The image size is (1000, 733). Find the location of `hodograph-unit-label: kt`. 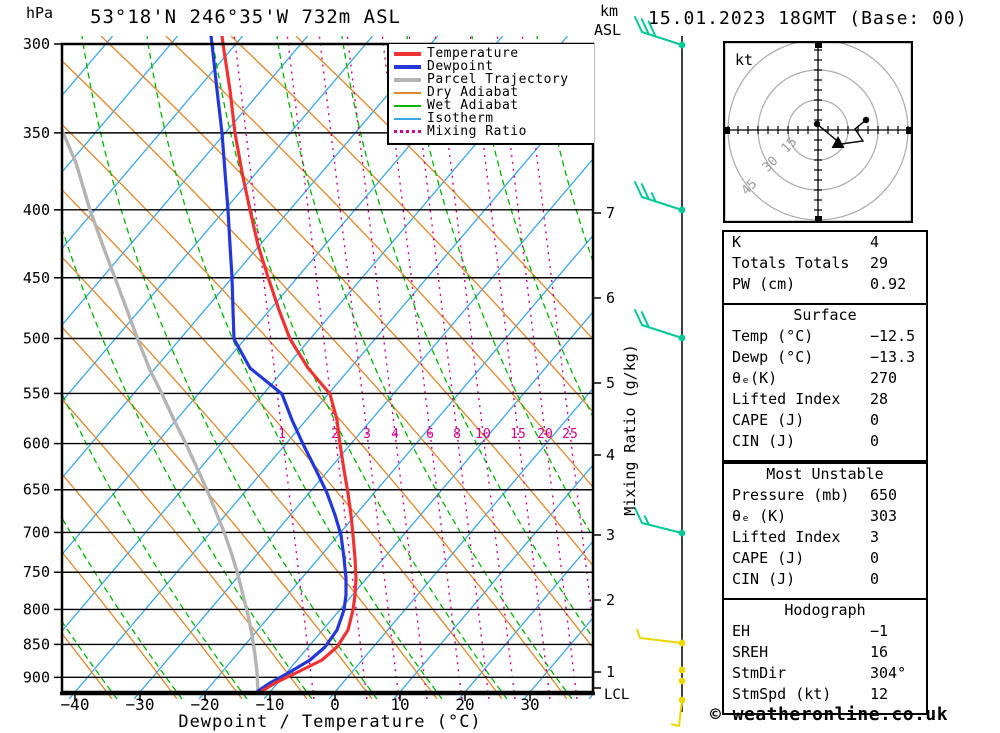

hodograph-unit-label: kt is located at coordinates (744, 60).